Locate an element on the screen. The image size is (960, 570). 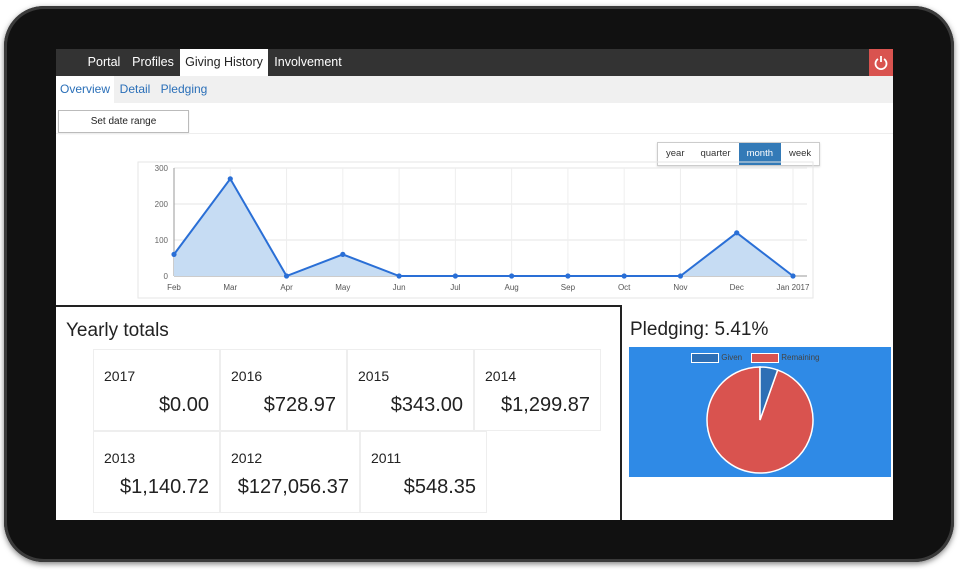
year-card-2015: 2015 $343.00 is located at coordinates (410, 390).